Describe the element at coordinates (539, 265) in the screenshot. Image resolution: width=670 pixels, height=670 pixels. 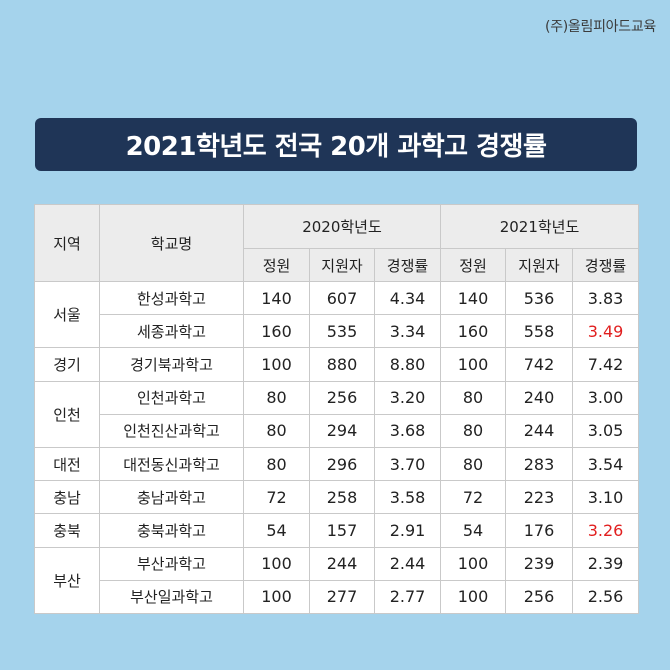
I see `header-applicants-2021: 지원자` at that location.